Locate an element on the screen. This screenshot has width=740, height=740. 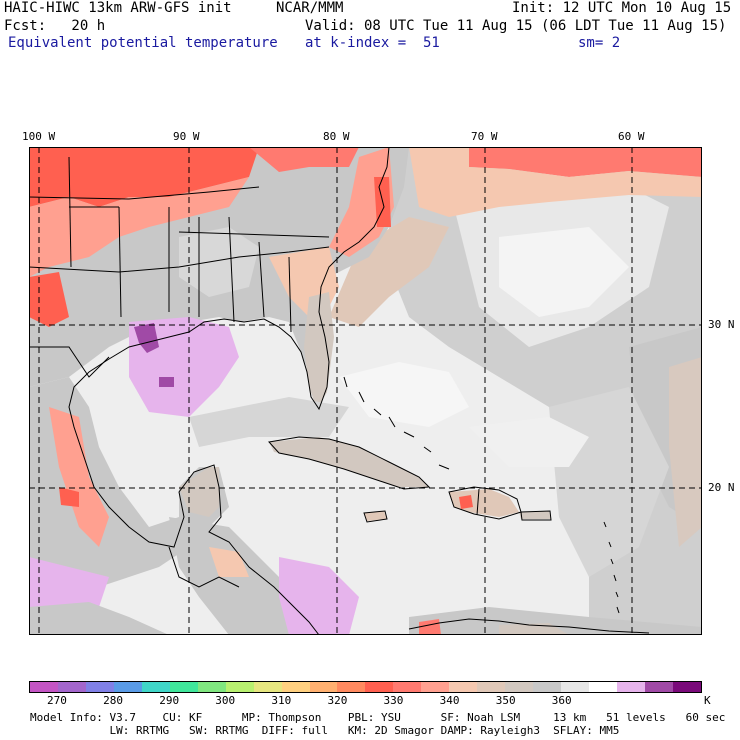
colorbar-tick-label: 350 is located at coordinates (505, 700).